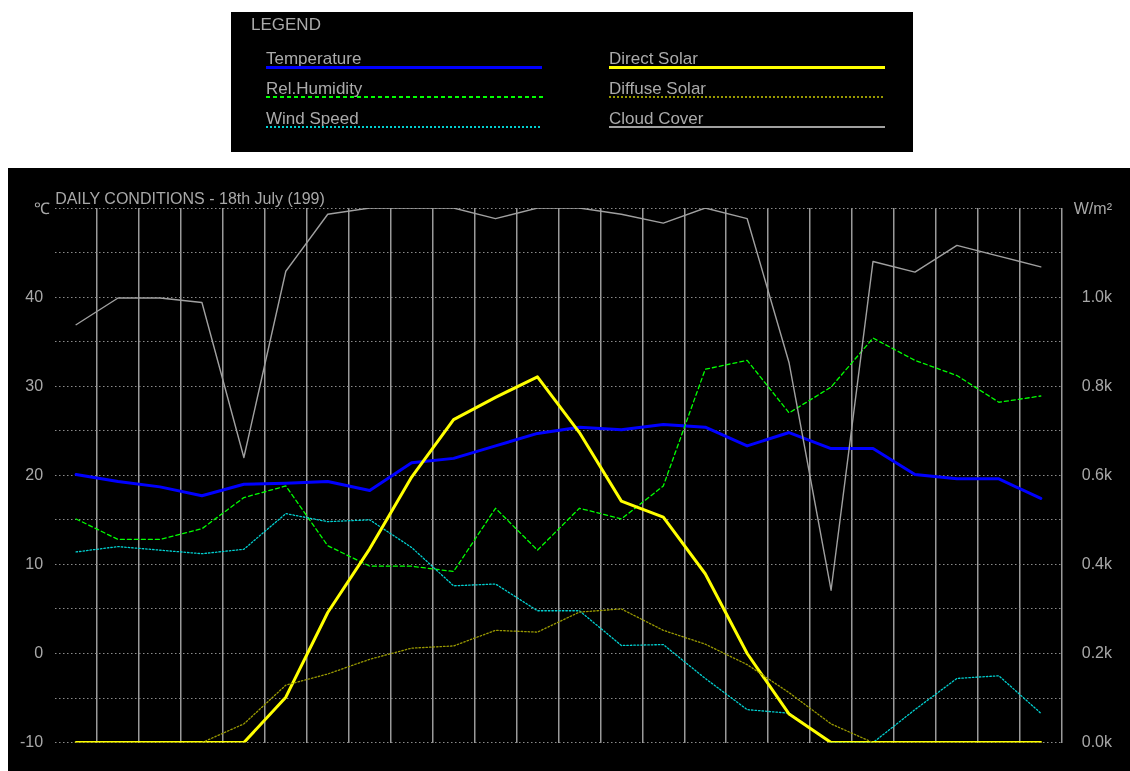  What do you see at coordinates (42, 208) in the screenshot?
I see `y-axis-title: ℃` at bounding box center [42, 208].